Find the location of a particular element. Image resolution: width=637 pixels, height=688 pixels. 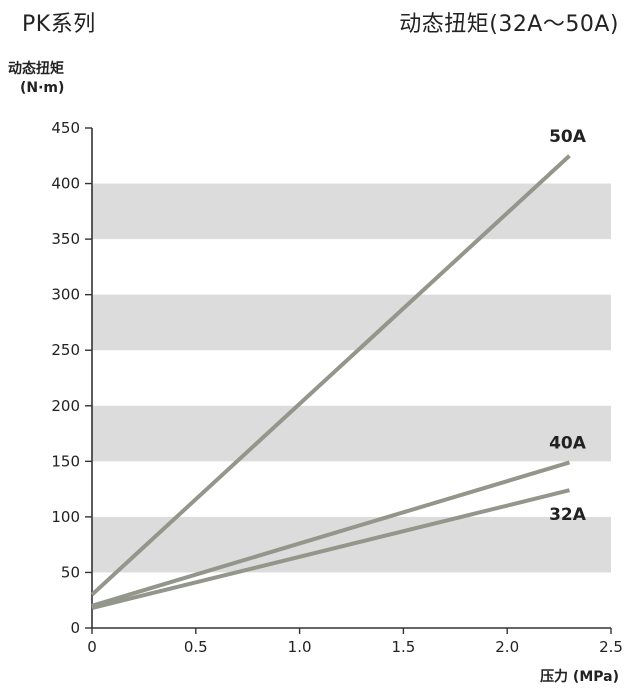

x-tick-label: 0 is located at coordinates (92, 647).